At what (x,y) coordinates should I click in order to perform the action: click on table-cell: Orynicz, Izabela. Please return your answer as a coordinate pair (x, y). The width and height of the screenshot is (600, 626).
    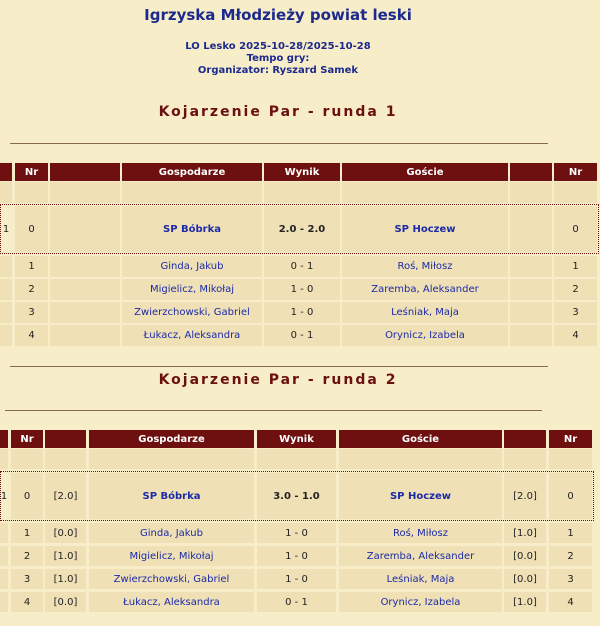
    Looking at the image, I should click on (425, 335).